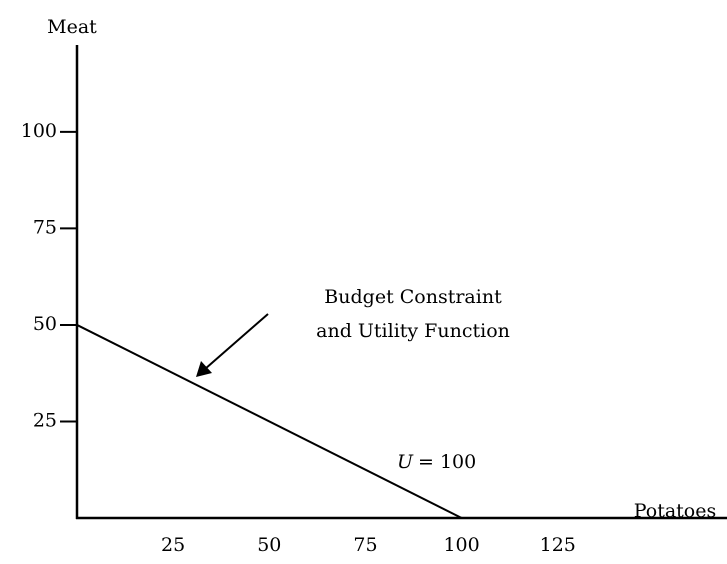 The image size is (727, 564). I want to click on y-tick-label: 75, so click(45, 227).